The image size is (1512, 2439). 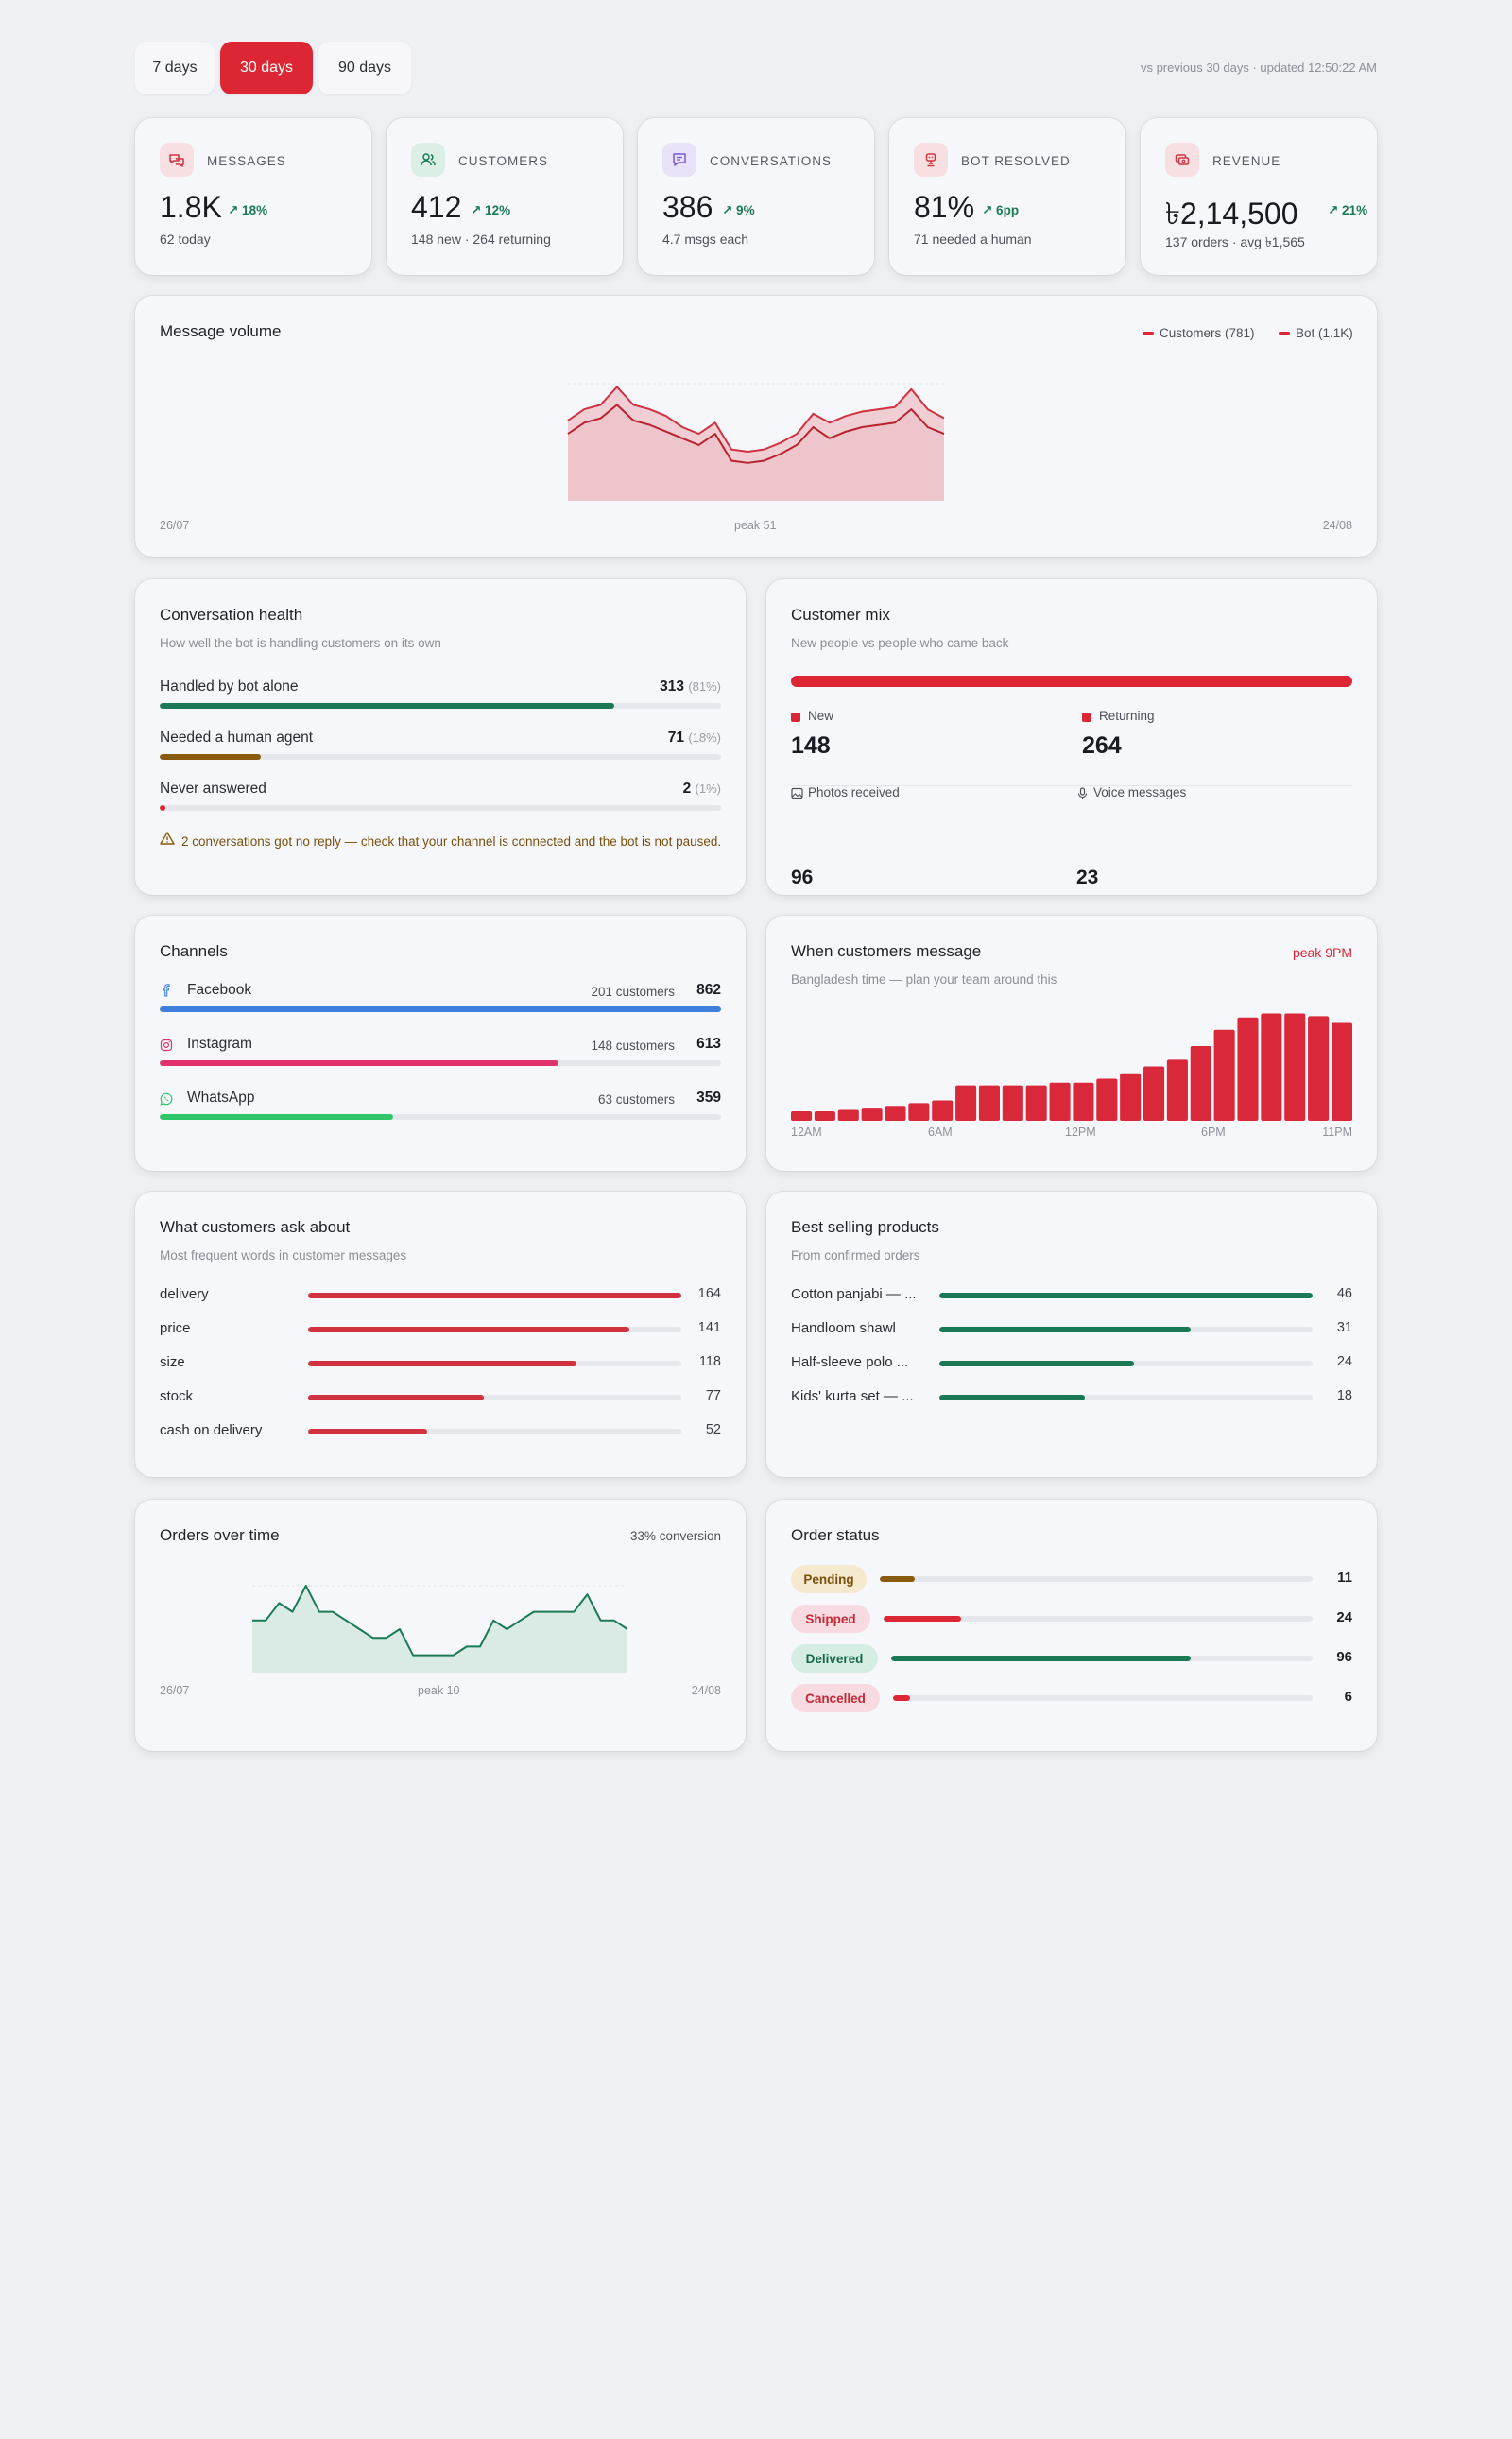 I want to click on x-axis-start-label: 26/07, so click(x=175, y=1690).